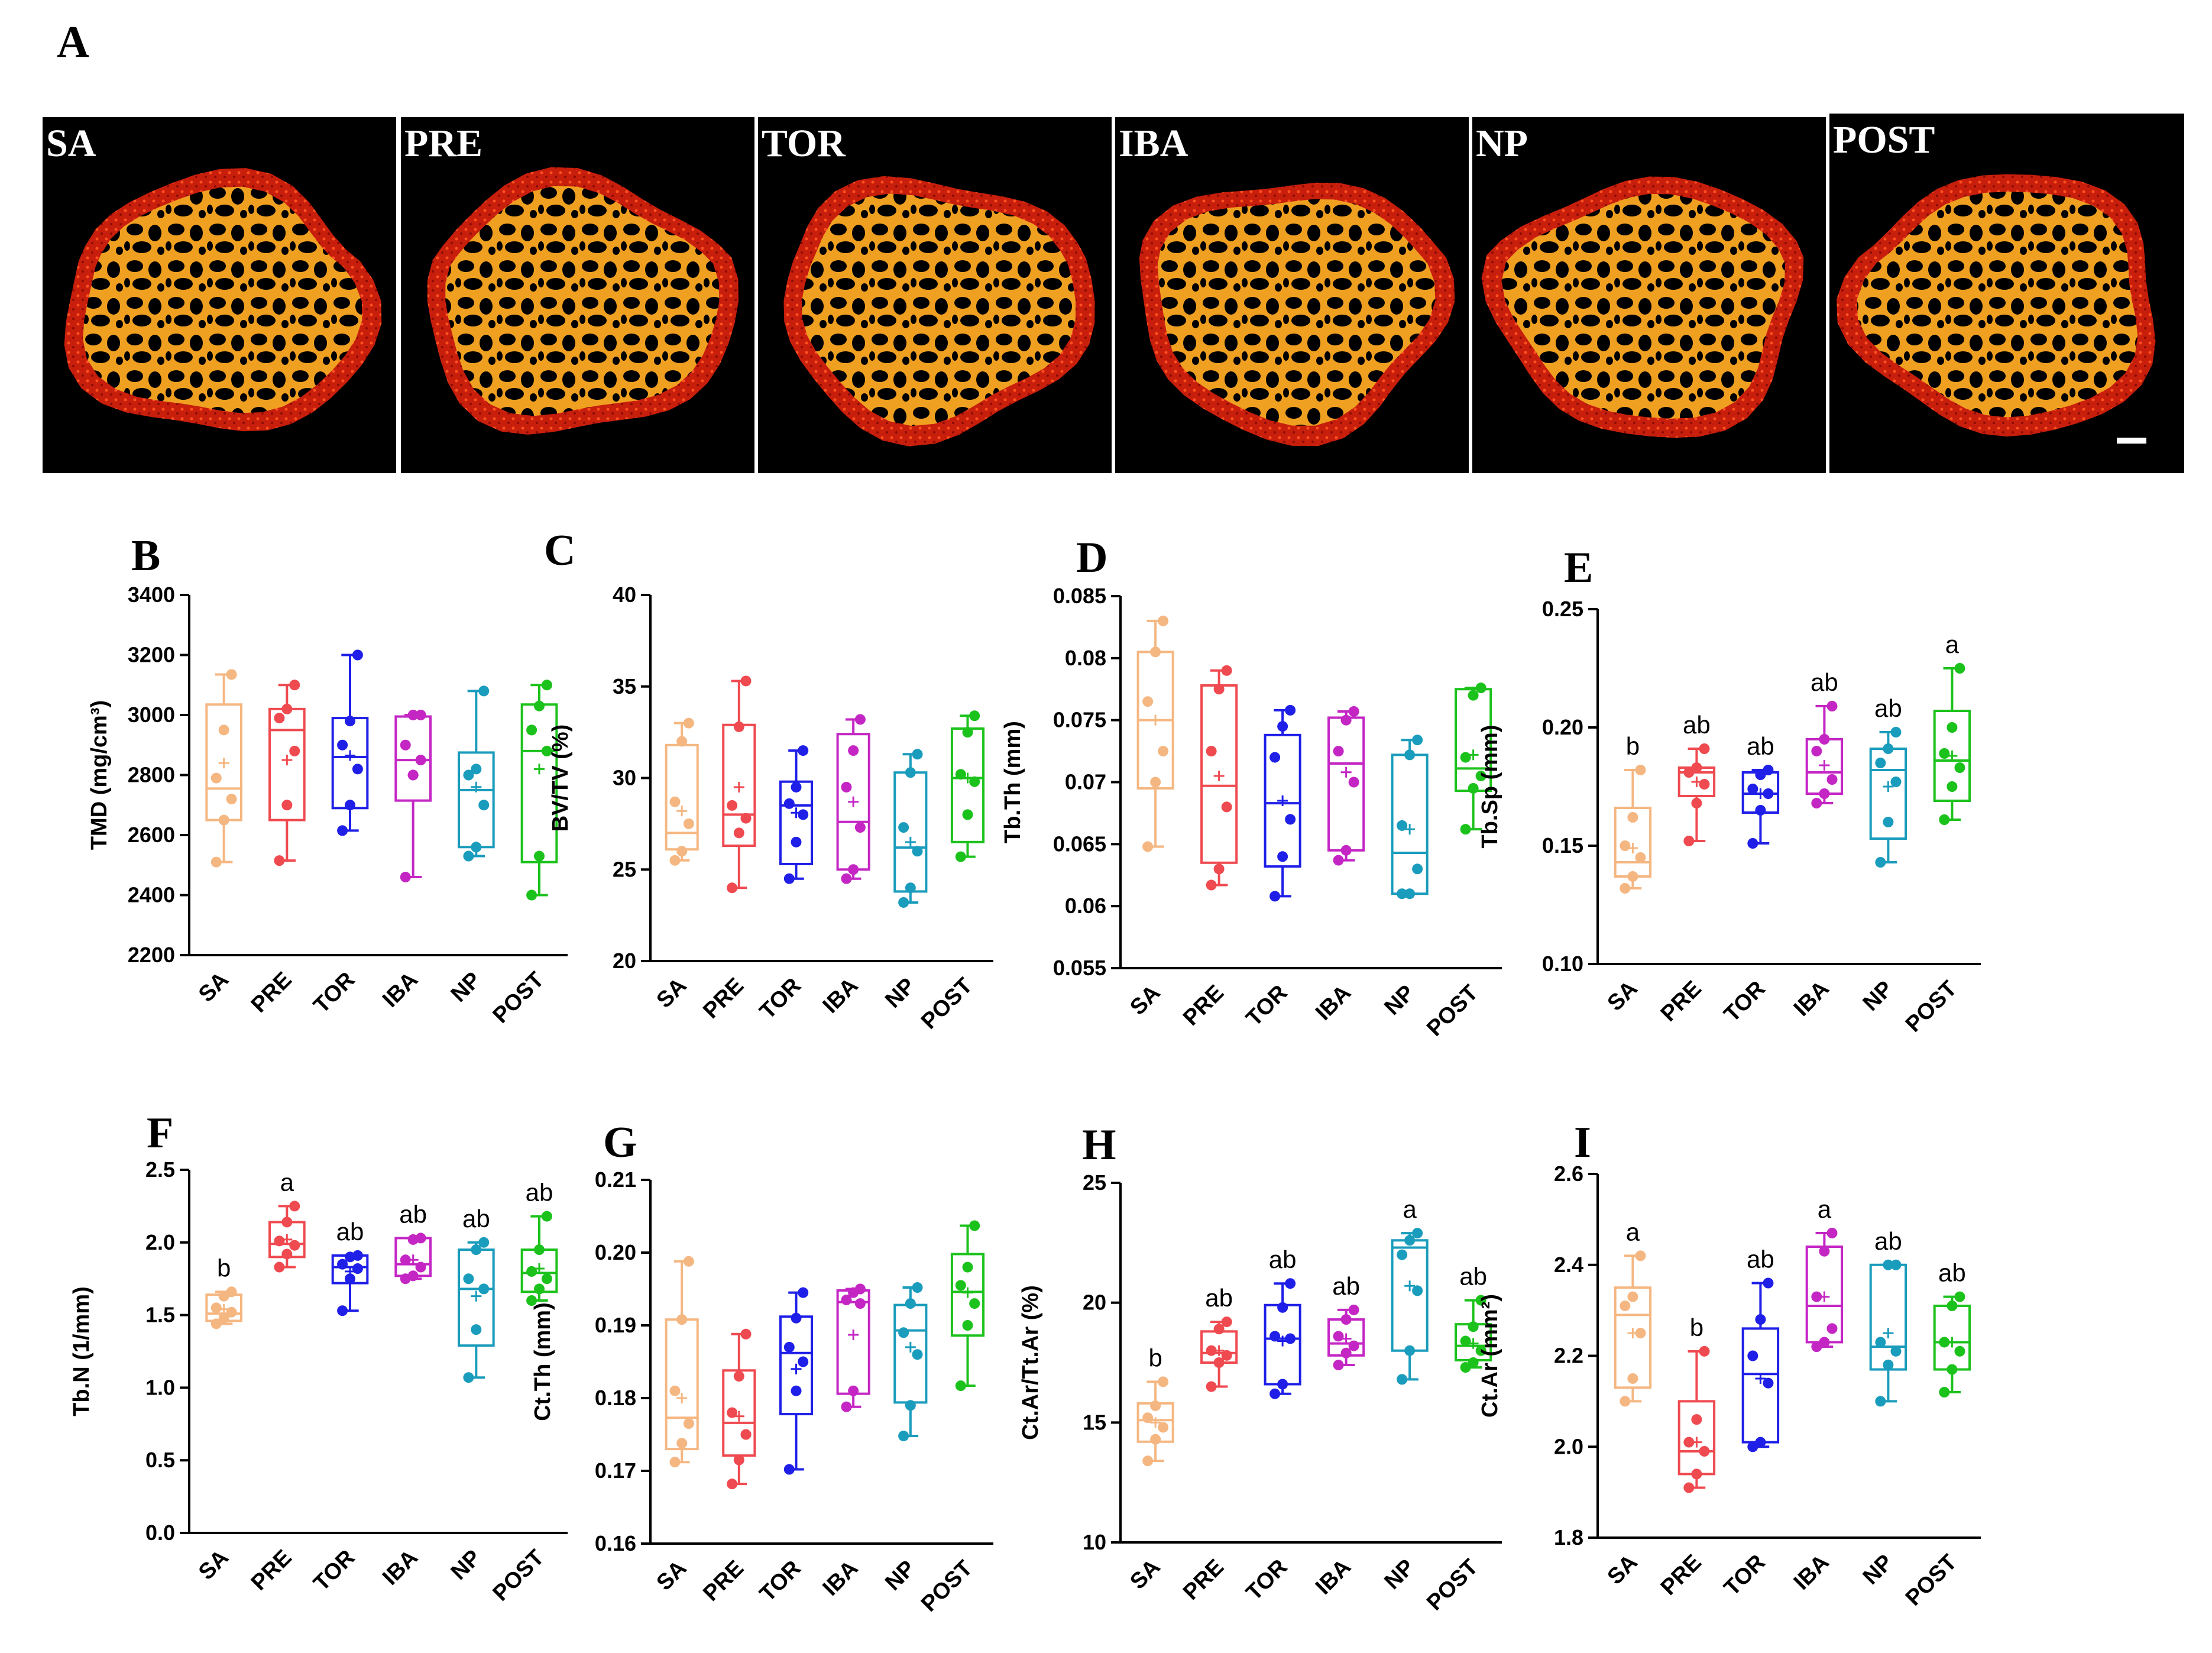  What do you see at coordinates (625, 869) in the screenshot?
I see `y-tick-label: 25` at bounding box center [625, 869].